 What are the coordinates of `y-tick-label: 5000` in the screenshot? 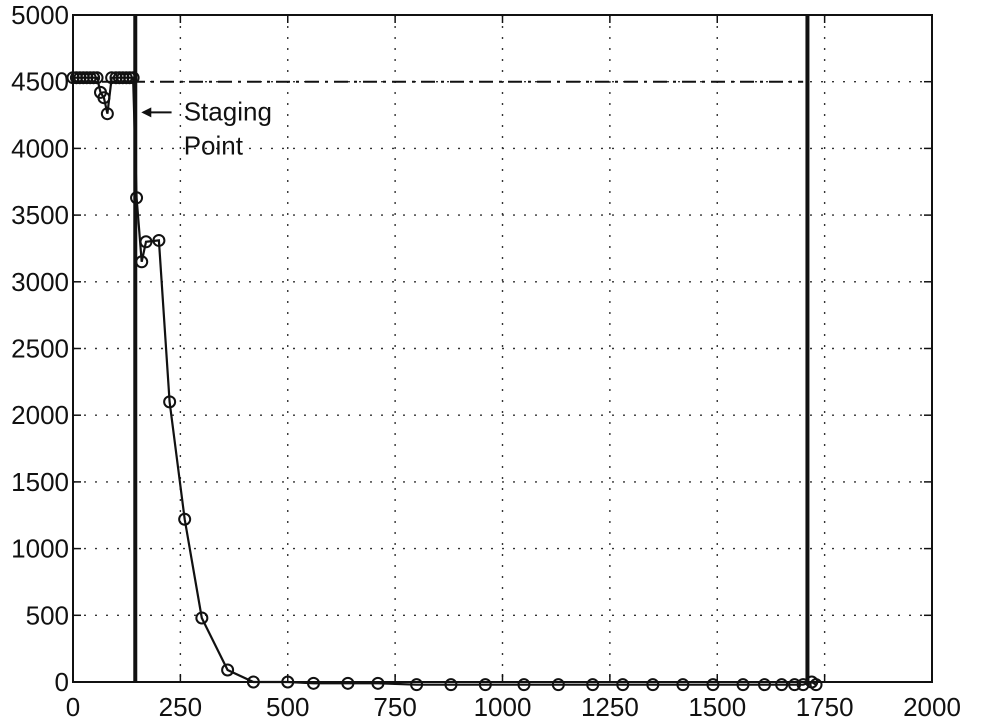 It's located at (40, 15).